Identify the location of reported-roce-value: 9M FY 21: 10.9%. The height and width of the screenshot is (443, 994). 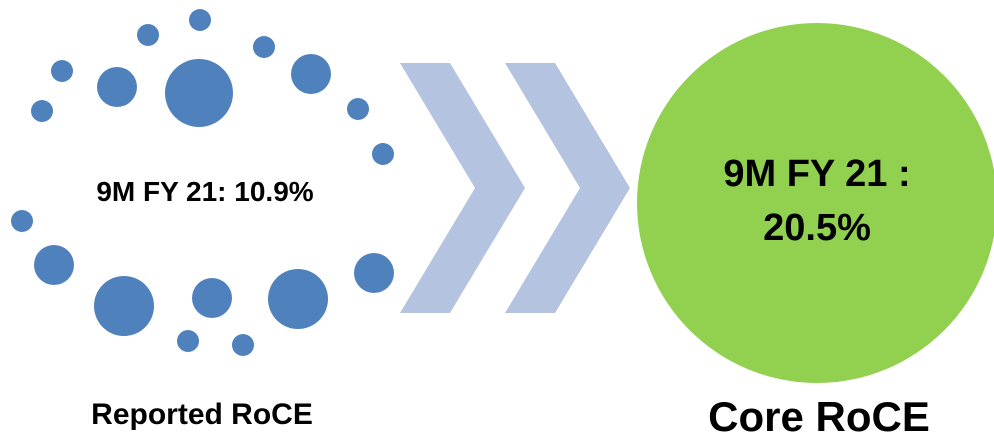
(204, 191).